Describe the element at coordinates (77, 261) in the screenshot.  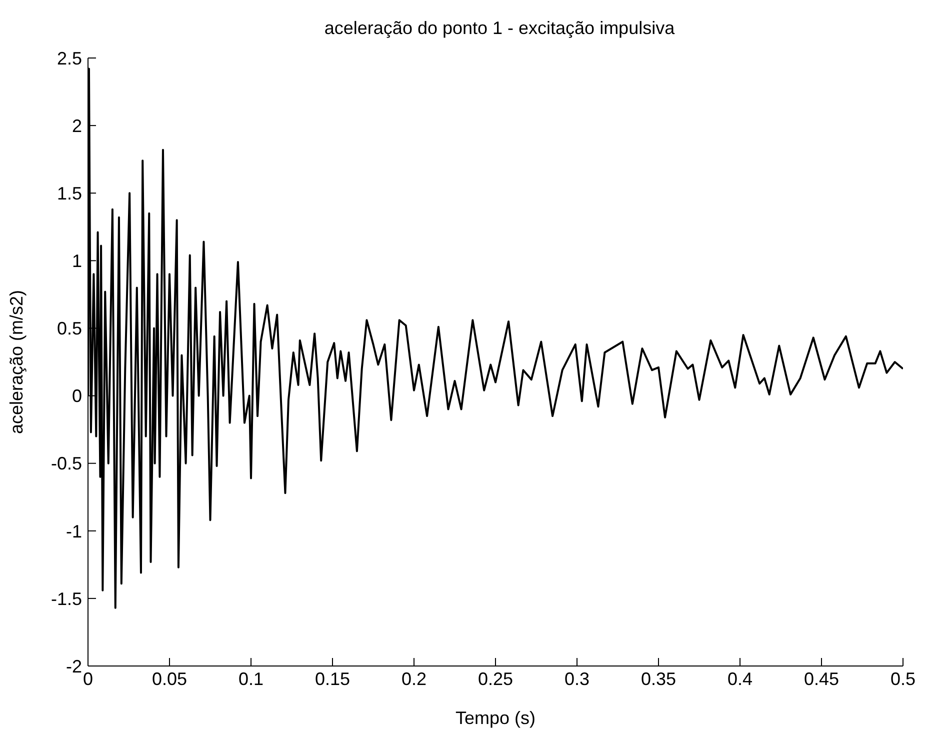
I see `y-tick-label: 1` at that location.